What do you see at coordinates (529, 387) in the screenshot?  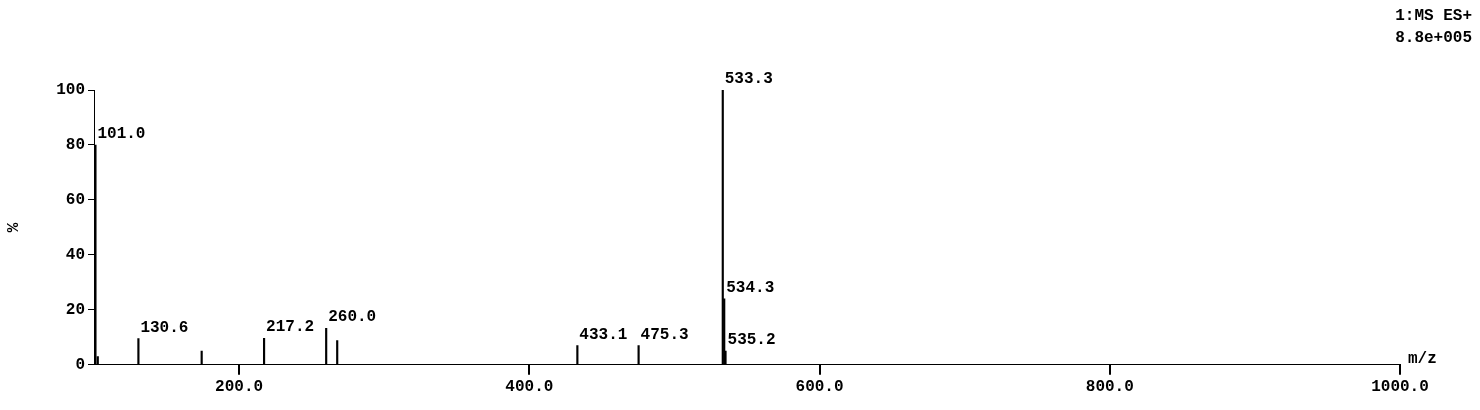 I see `x-tick-label: 400.0` at bounding box center [529, 387].